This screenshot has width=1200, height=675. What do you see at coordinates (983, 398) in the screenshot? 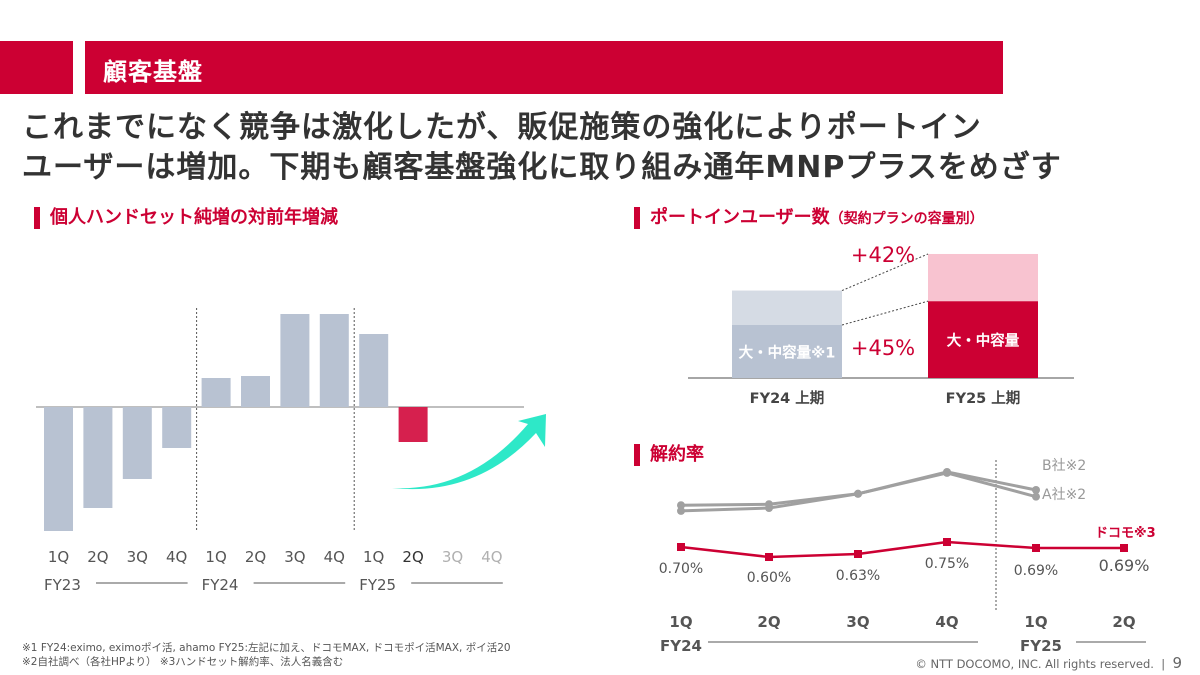
I see `x-tick-label: FY25 上期` at bounding box center [983, 398].